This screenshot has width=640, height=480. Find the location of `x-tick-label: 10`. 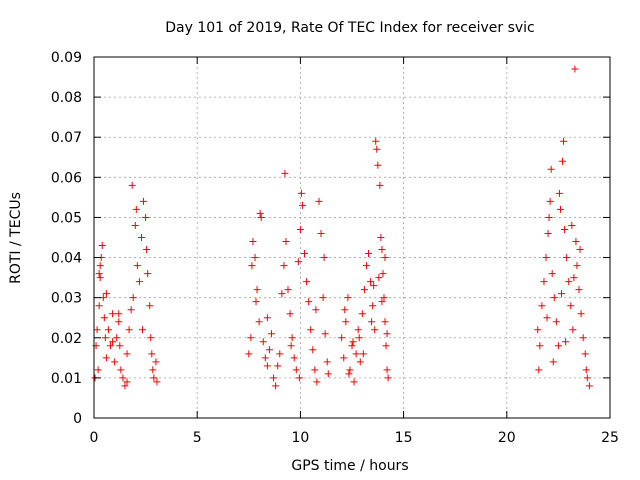

x-tick-label: 10 is located at coordinates (300, 438).